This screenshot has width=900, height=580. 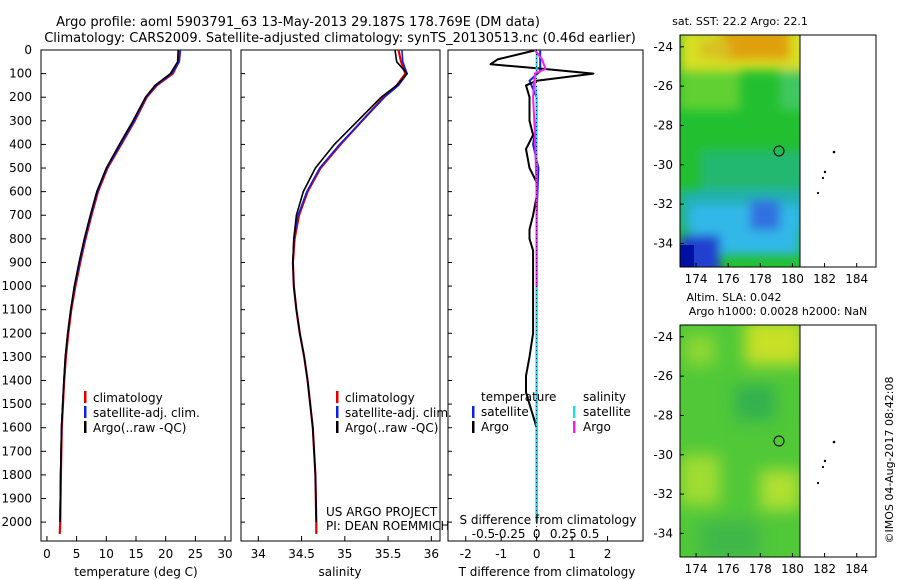 I want to click on x-tick-label: 34, so click(x=258, y=554).